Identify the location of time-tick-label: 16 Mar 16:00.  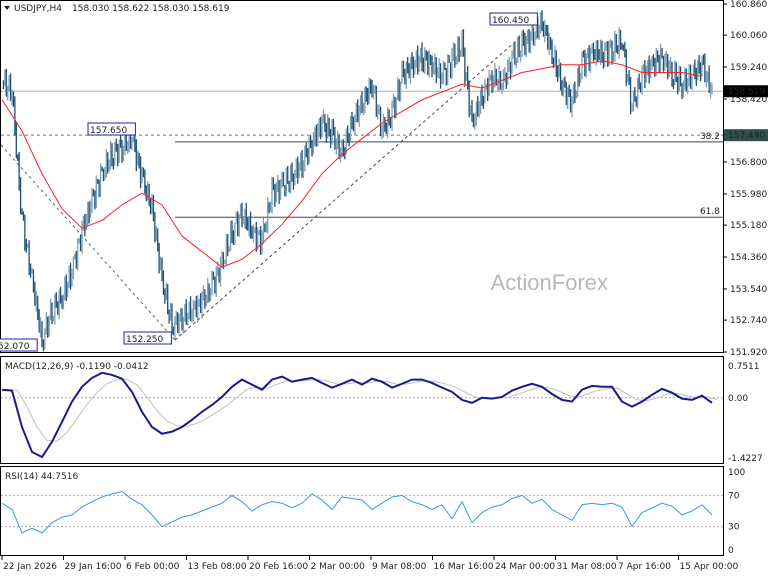
(464, 567).